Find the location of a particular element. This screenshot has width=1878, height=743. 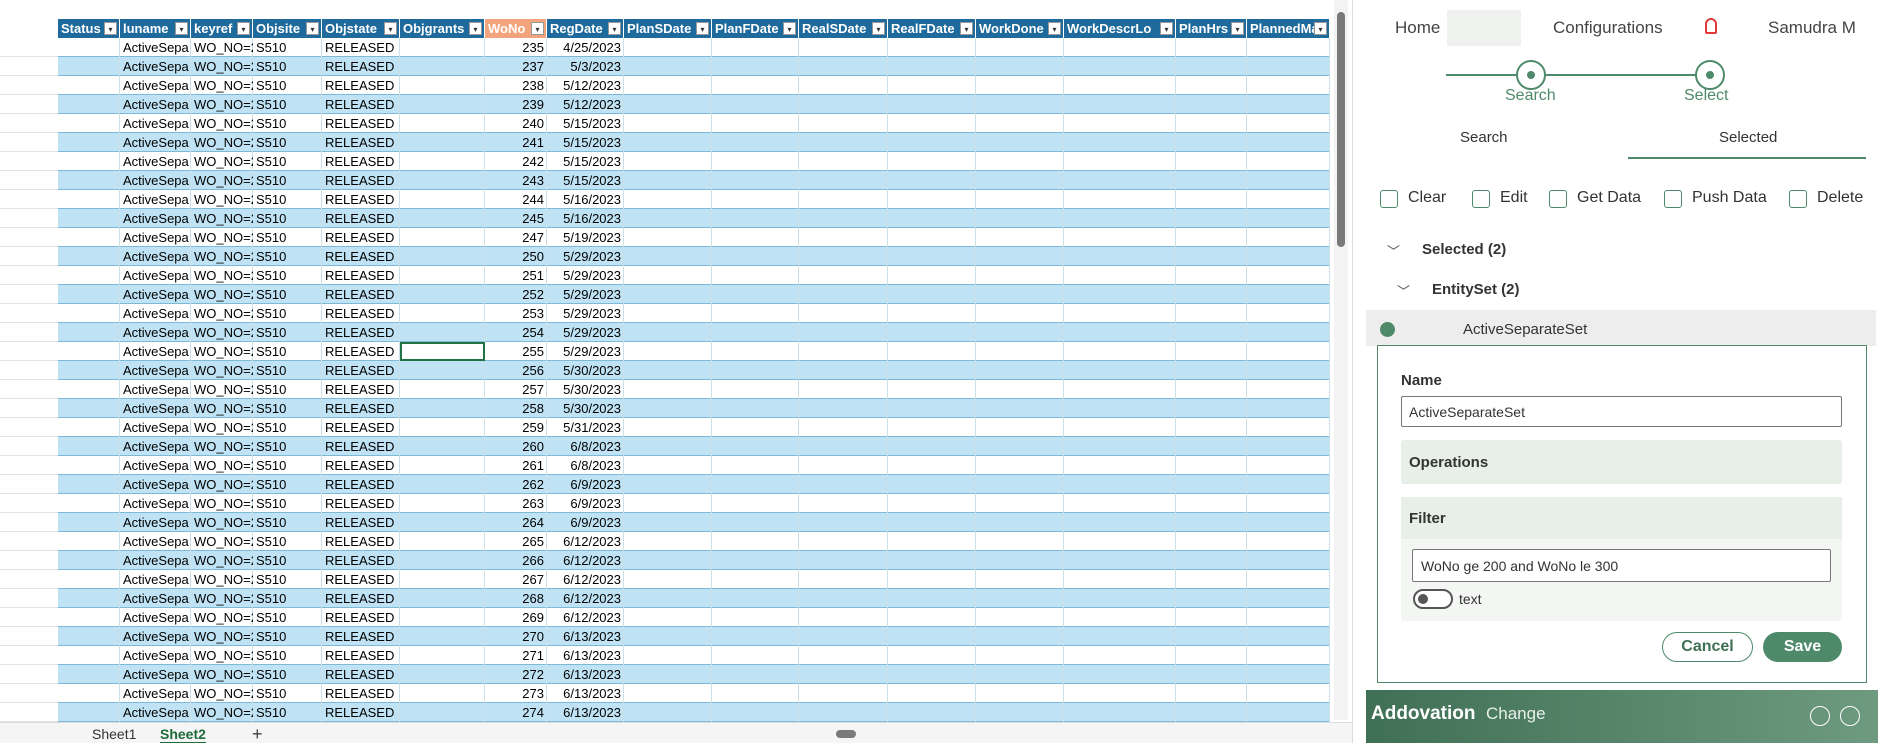

column-header: PlanFDate is located at coordinates (755, 28).